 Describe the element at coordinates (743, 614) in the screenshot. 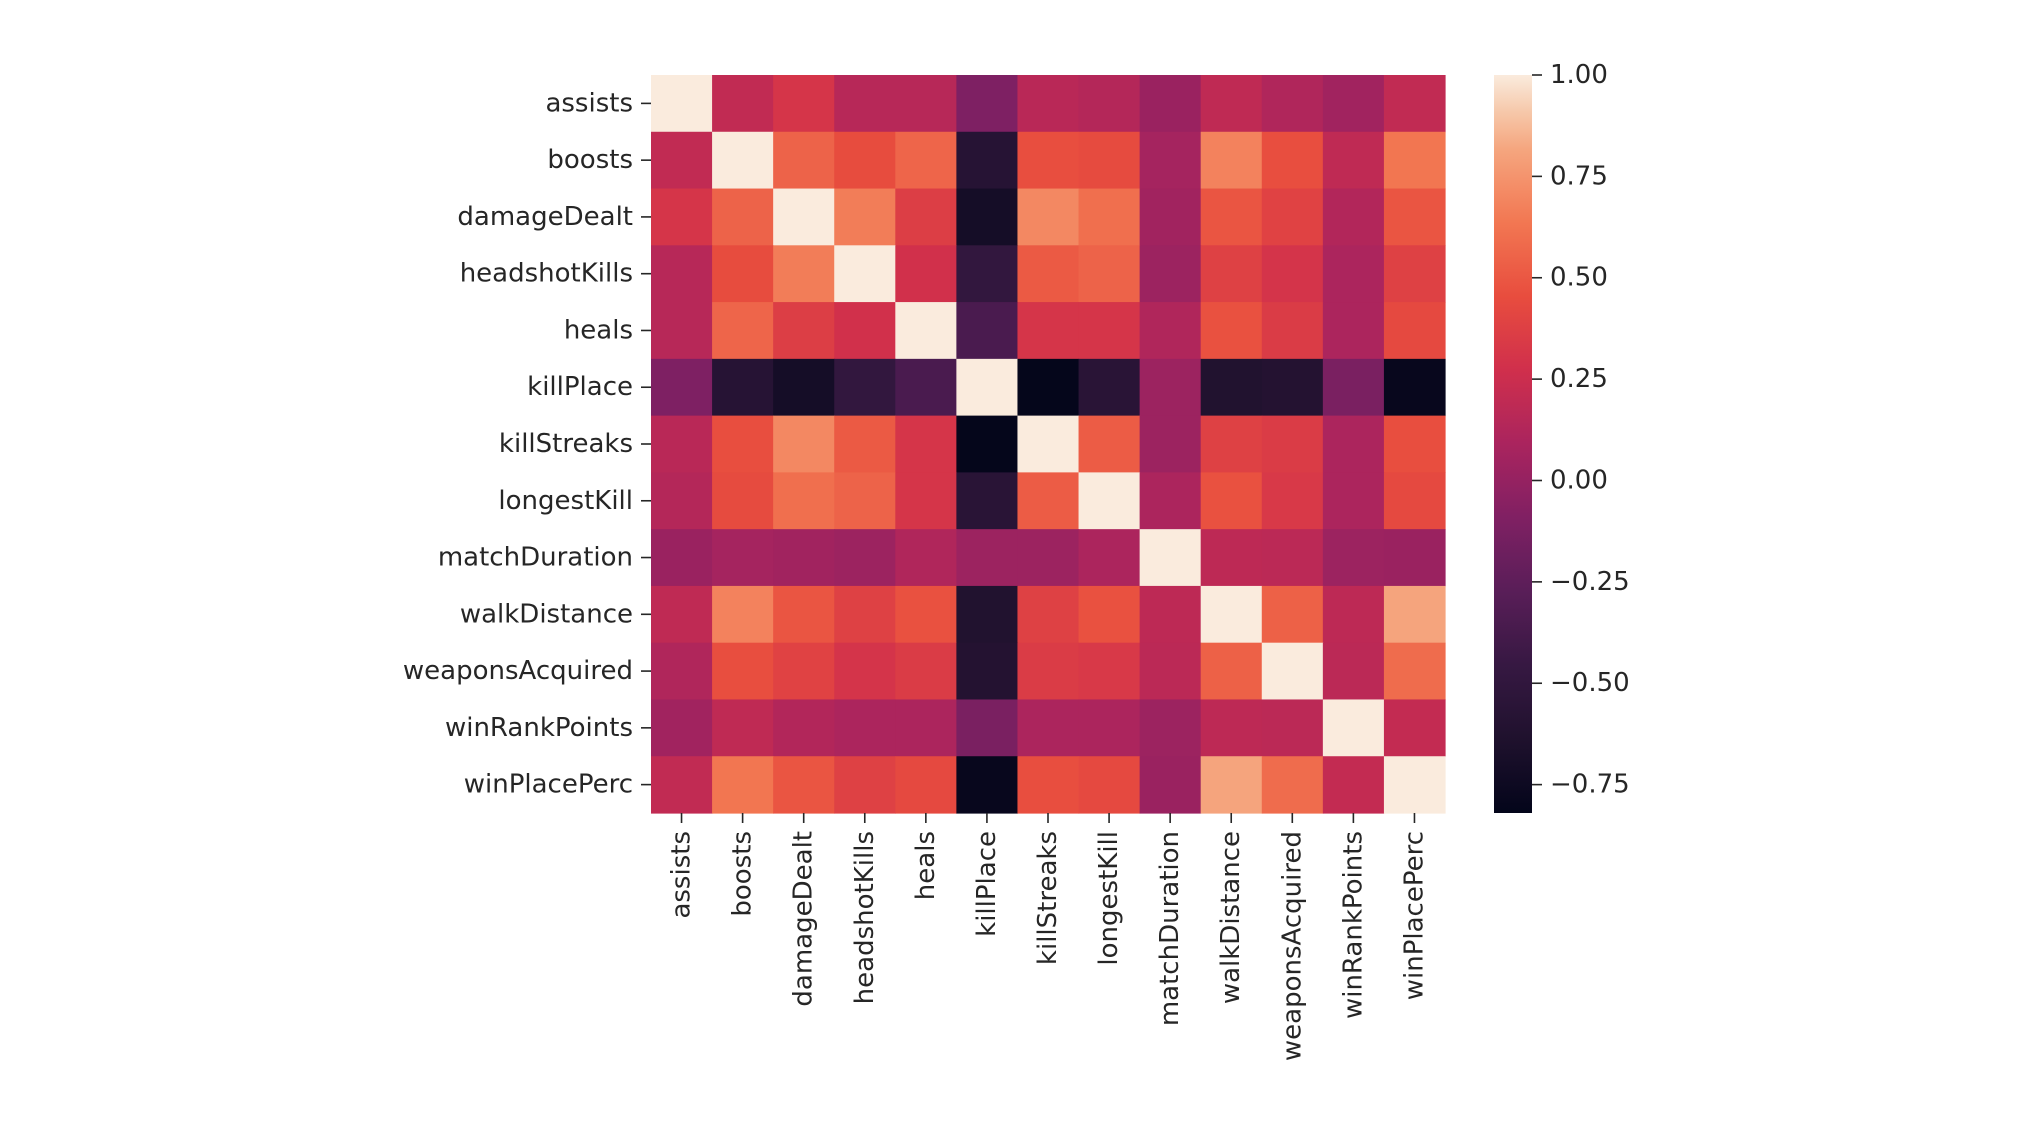

I see `heatmap-cell-walkDistance-boosts` at that location.